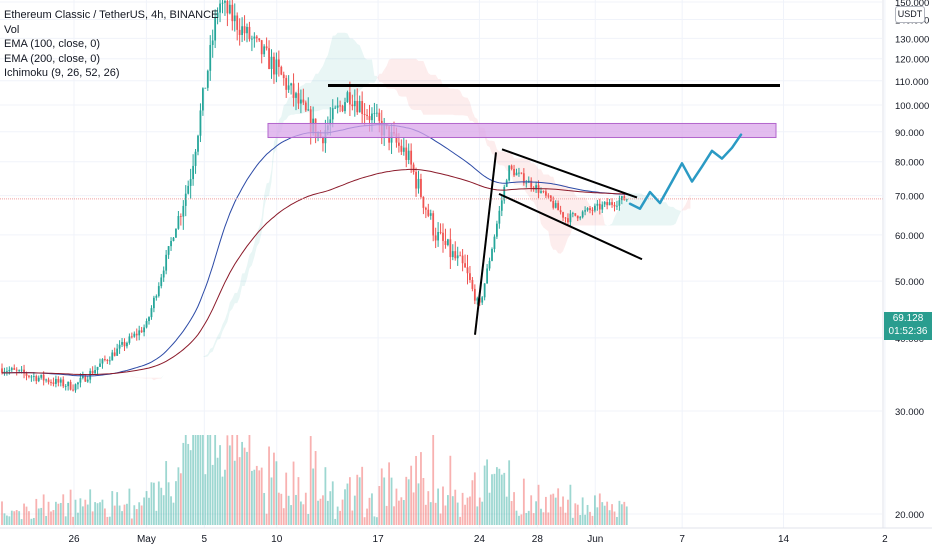 This screenshot has height=550, width=932. What do you see at coordinates (912, 106) in the screenshot?
I see `price-tick-label: 100.000` at bounding box center [912, 106].